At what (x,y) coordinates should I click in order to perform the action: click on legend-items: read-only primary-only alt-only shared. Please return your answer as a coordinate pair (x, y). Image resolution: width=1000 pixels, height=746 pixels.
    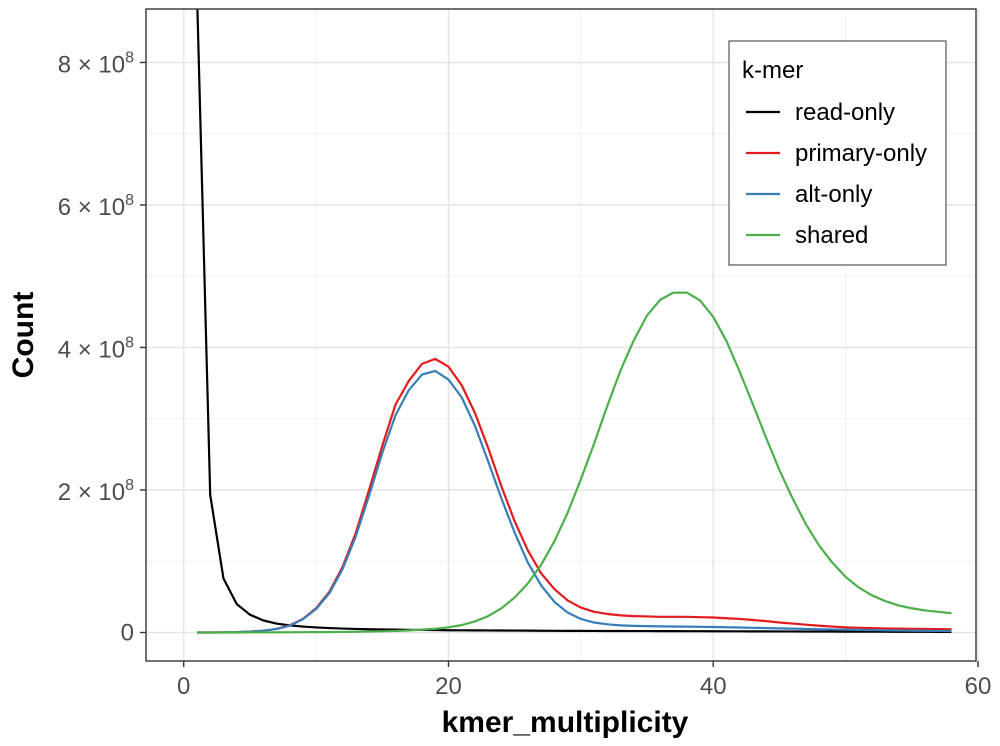
    Looking at the image, I should click on (836, 174).